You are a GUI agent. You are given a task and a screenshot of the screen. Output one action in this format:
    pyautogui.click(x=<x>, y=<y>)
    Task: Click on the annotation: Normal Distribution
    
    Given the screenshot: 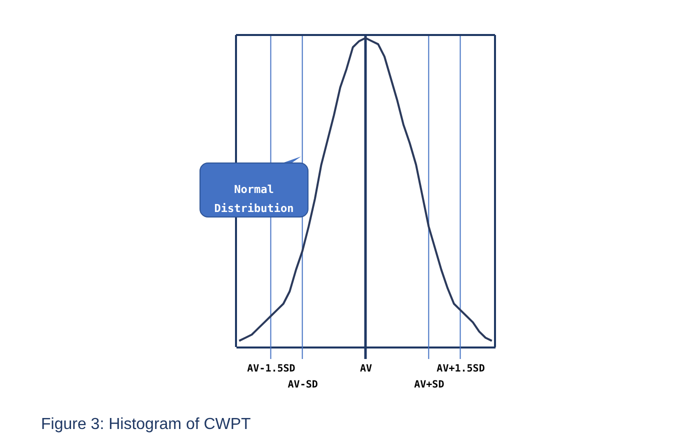 What is the action you would take?
    pyautogui.click(x=254, y=199)
    